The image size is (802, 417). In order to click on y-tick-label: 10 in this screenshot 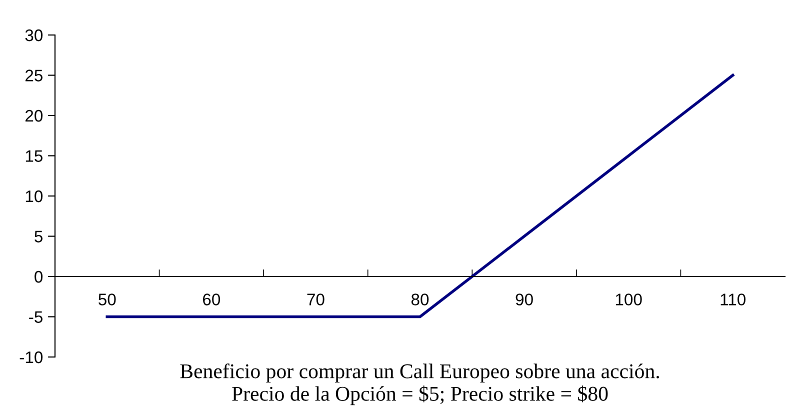, I will do `click(34, 196)`.